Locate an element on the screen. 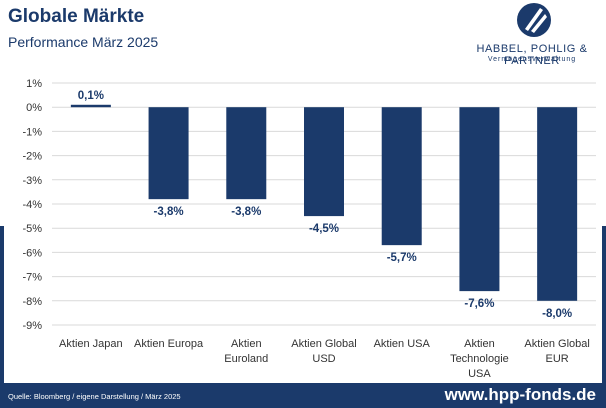 This screenshot has width=606, height=408. company-tagline: Vermögensverwaltung is located at coordinates (532, 59).